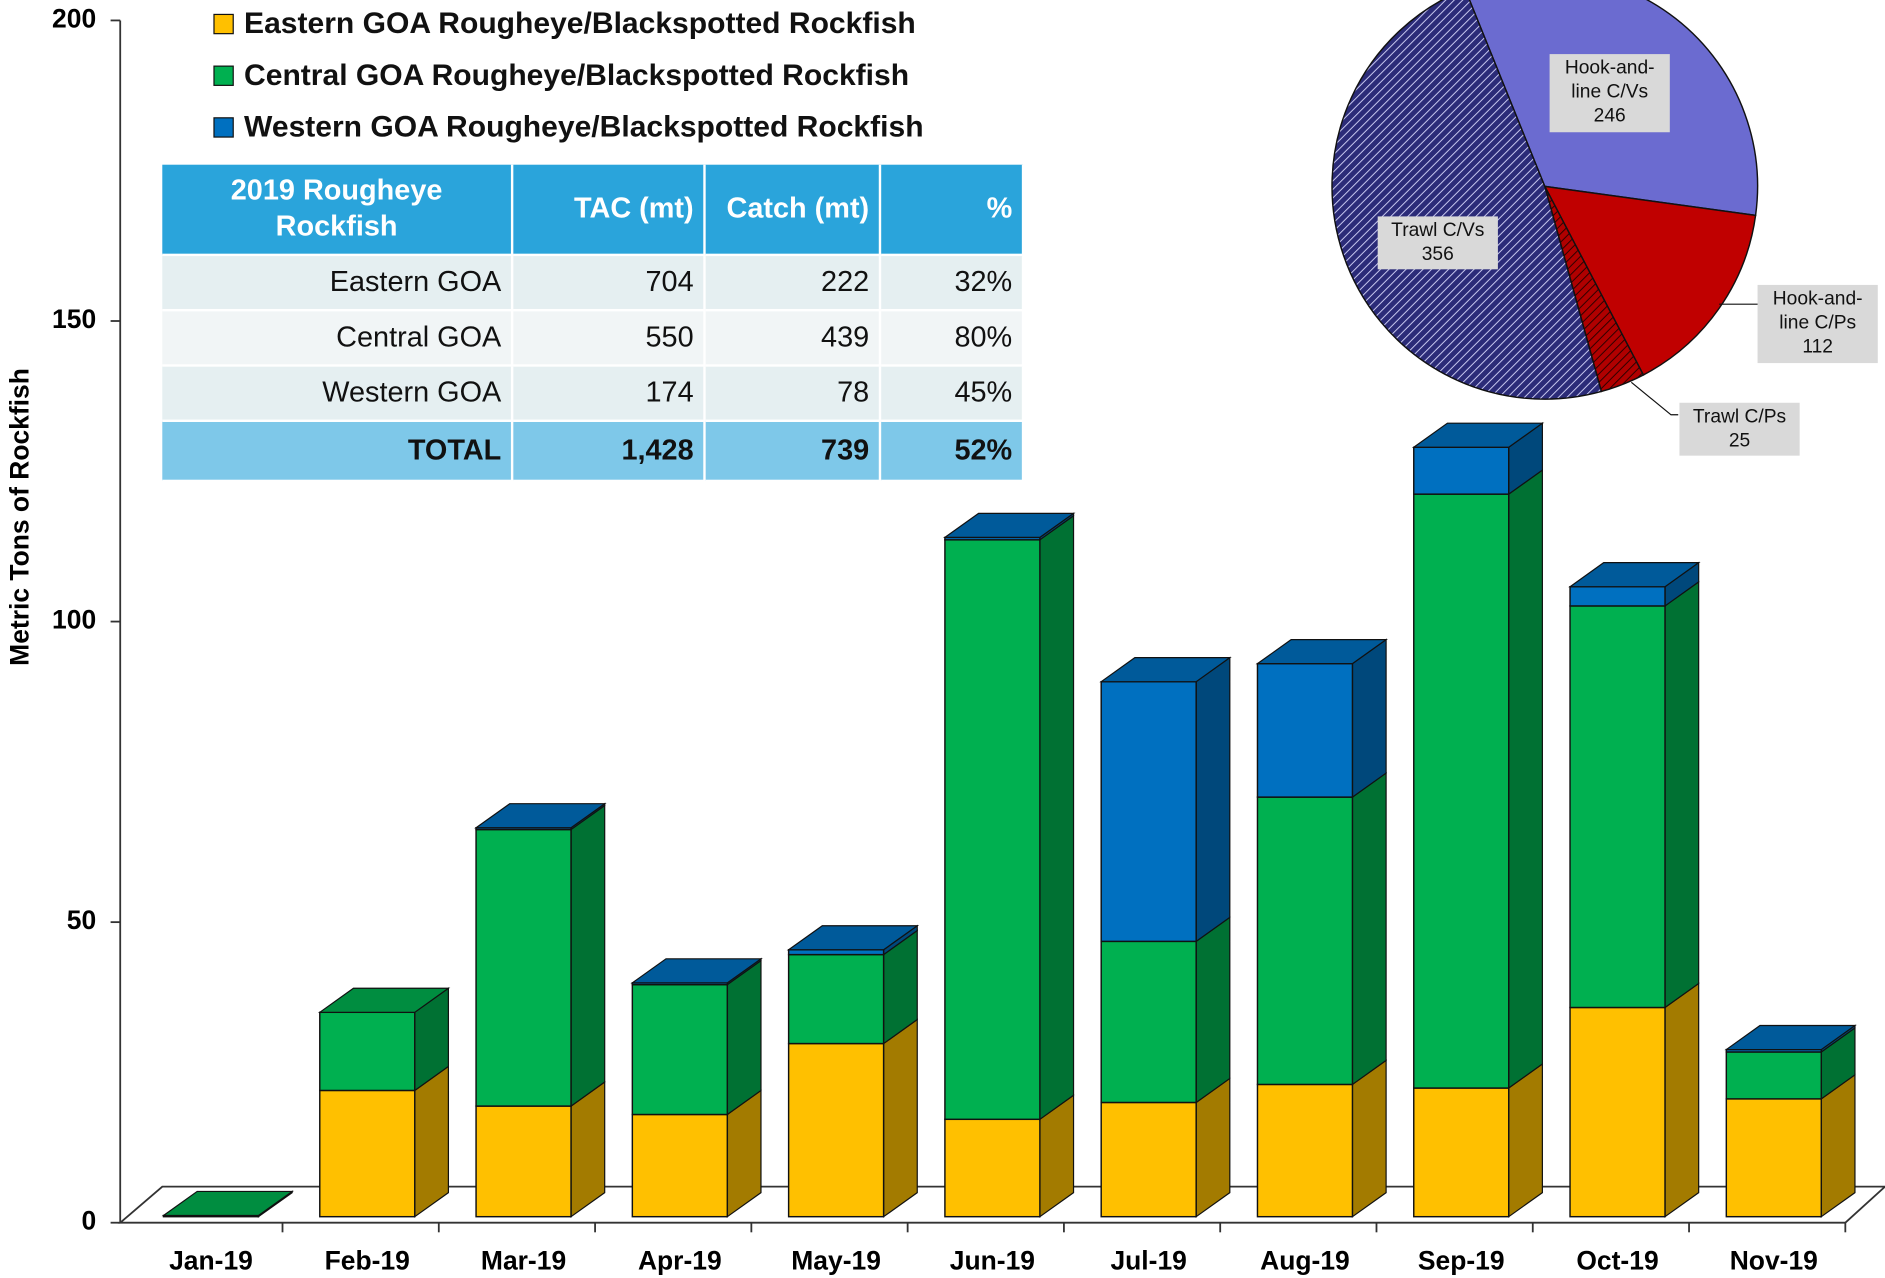  What do you see at coordinates (1305, 1260) in the screenshot?
I see `x-tick-label: Aug-19` at bounding box center [1305, 1260].